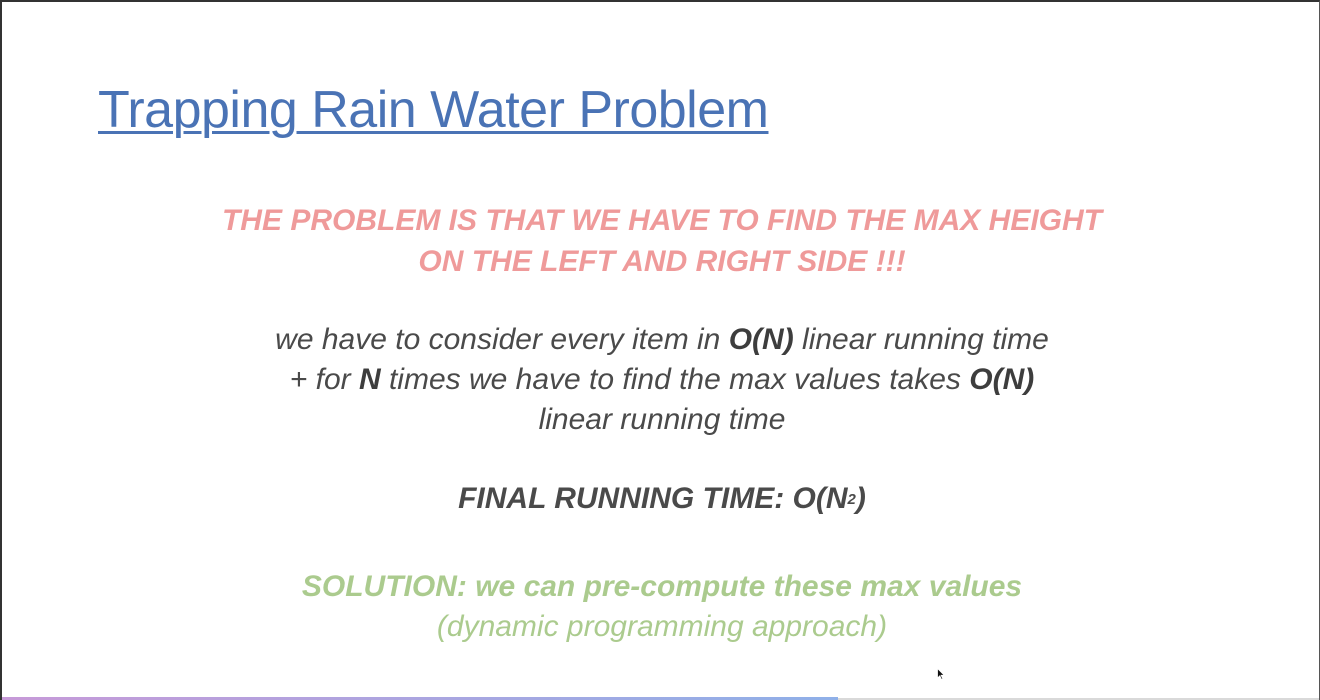  I want to click on mouse-pointer-icon, so click(941, 674).